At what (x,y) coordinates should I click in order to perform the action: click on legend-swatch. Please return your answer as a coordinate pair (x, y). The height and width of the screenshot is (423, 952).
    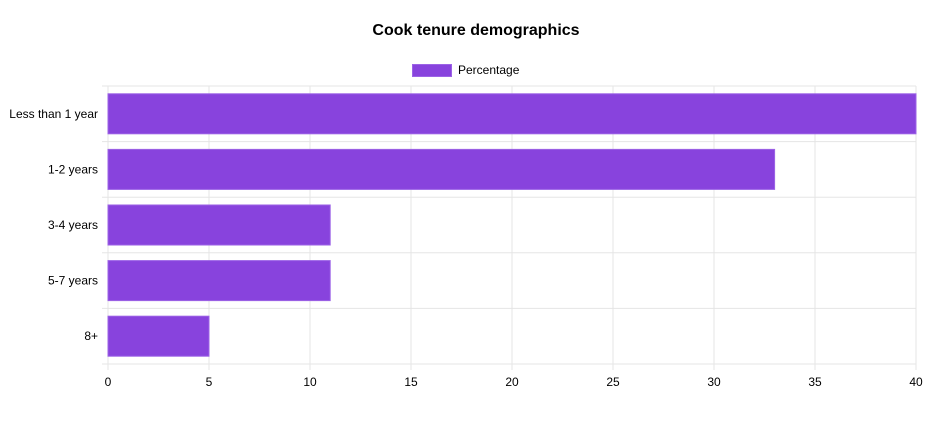
    Looking at the image, I should click on (432, 70).